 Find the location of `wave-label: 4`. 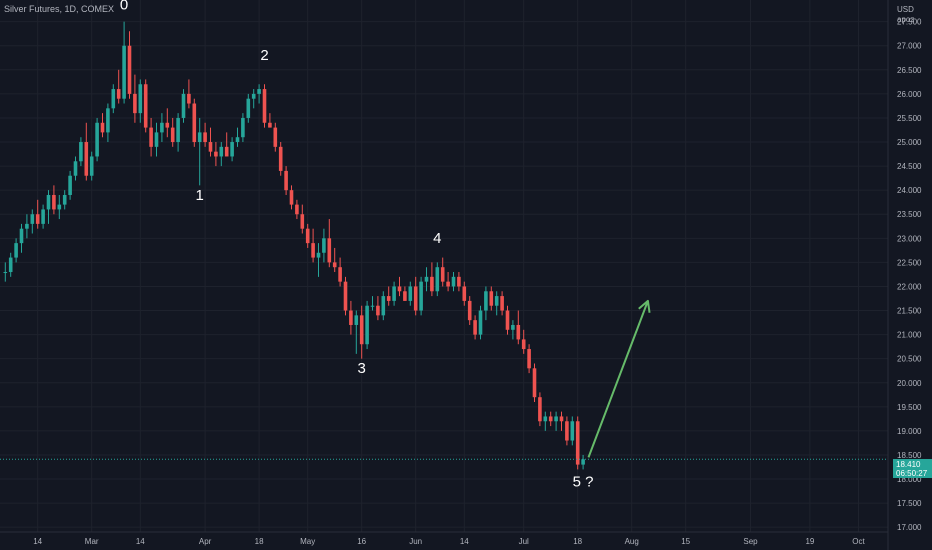

wave-label: 4 is located at coordinates (437, 238).